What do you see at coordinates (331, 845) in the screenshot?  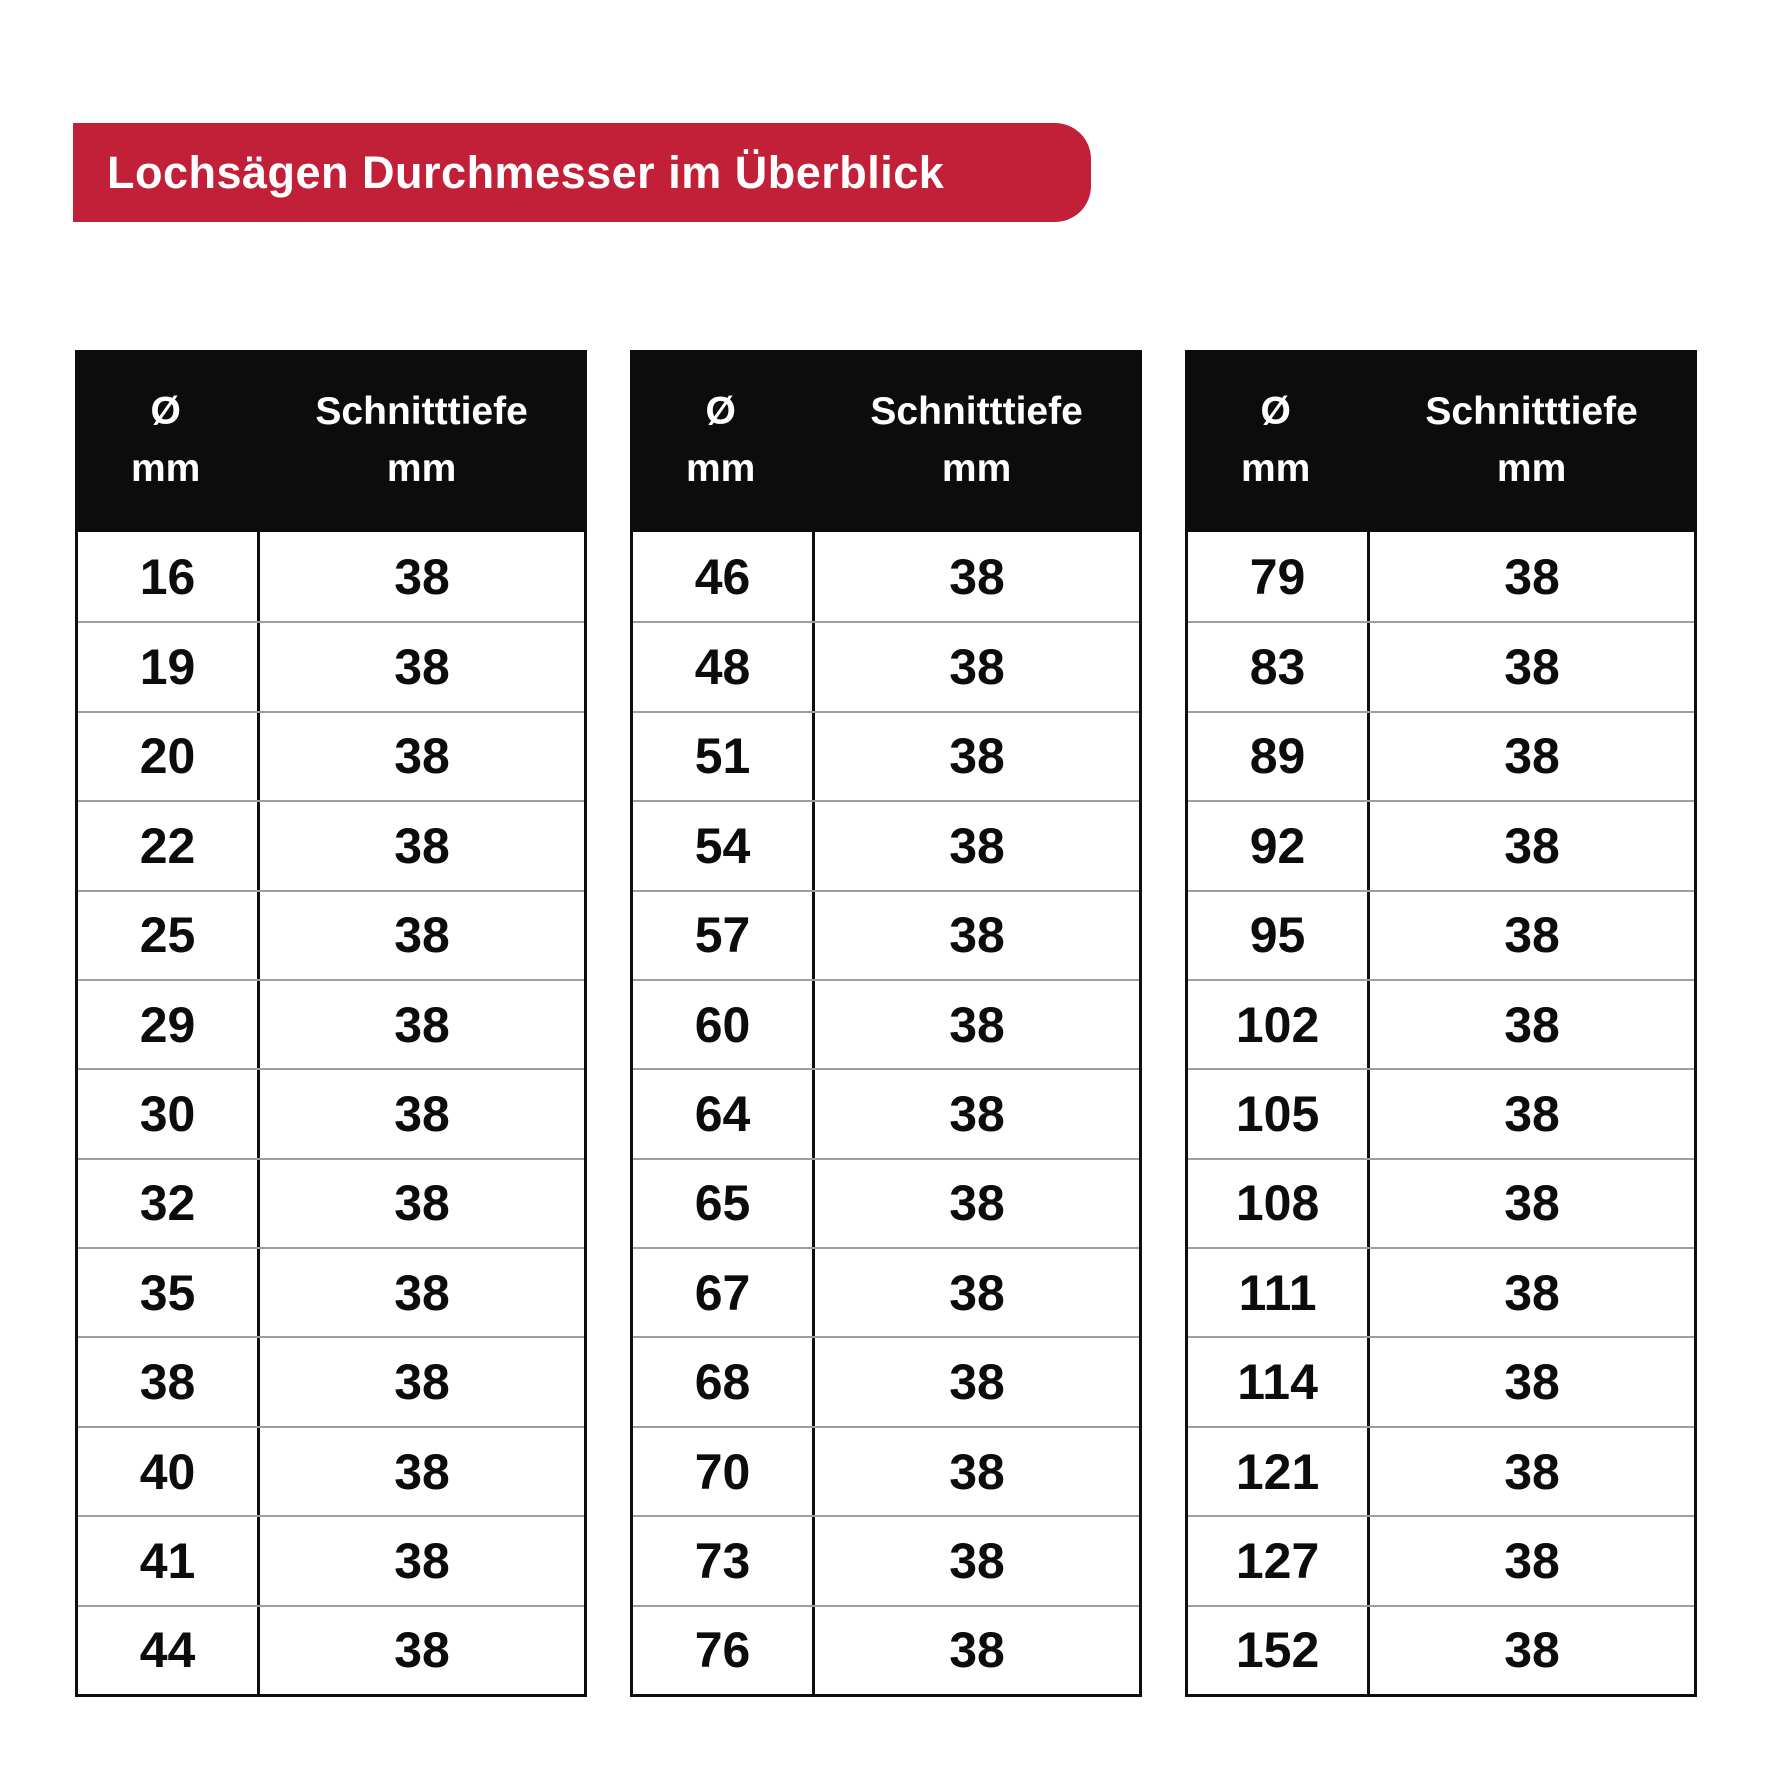 I see `table-row: 22 38` at bounding box center [331, 845].